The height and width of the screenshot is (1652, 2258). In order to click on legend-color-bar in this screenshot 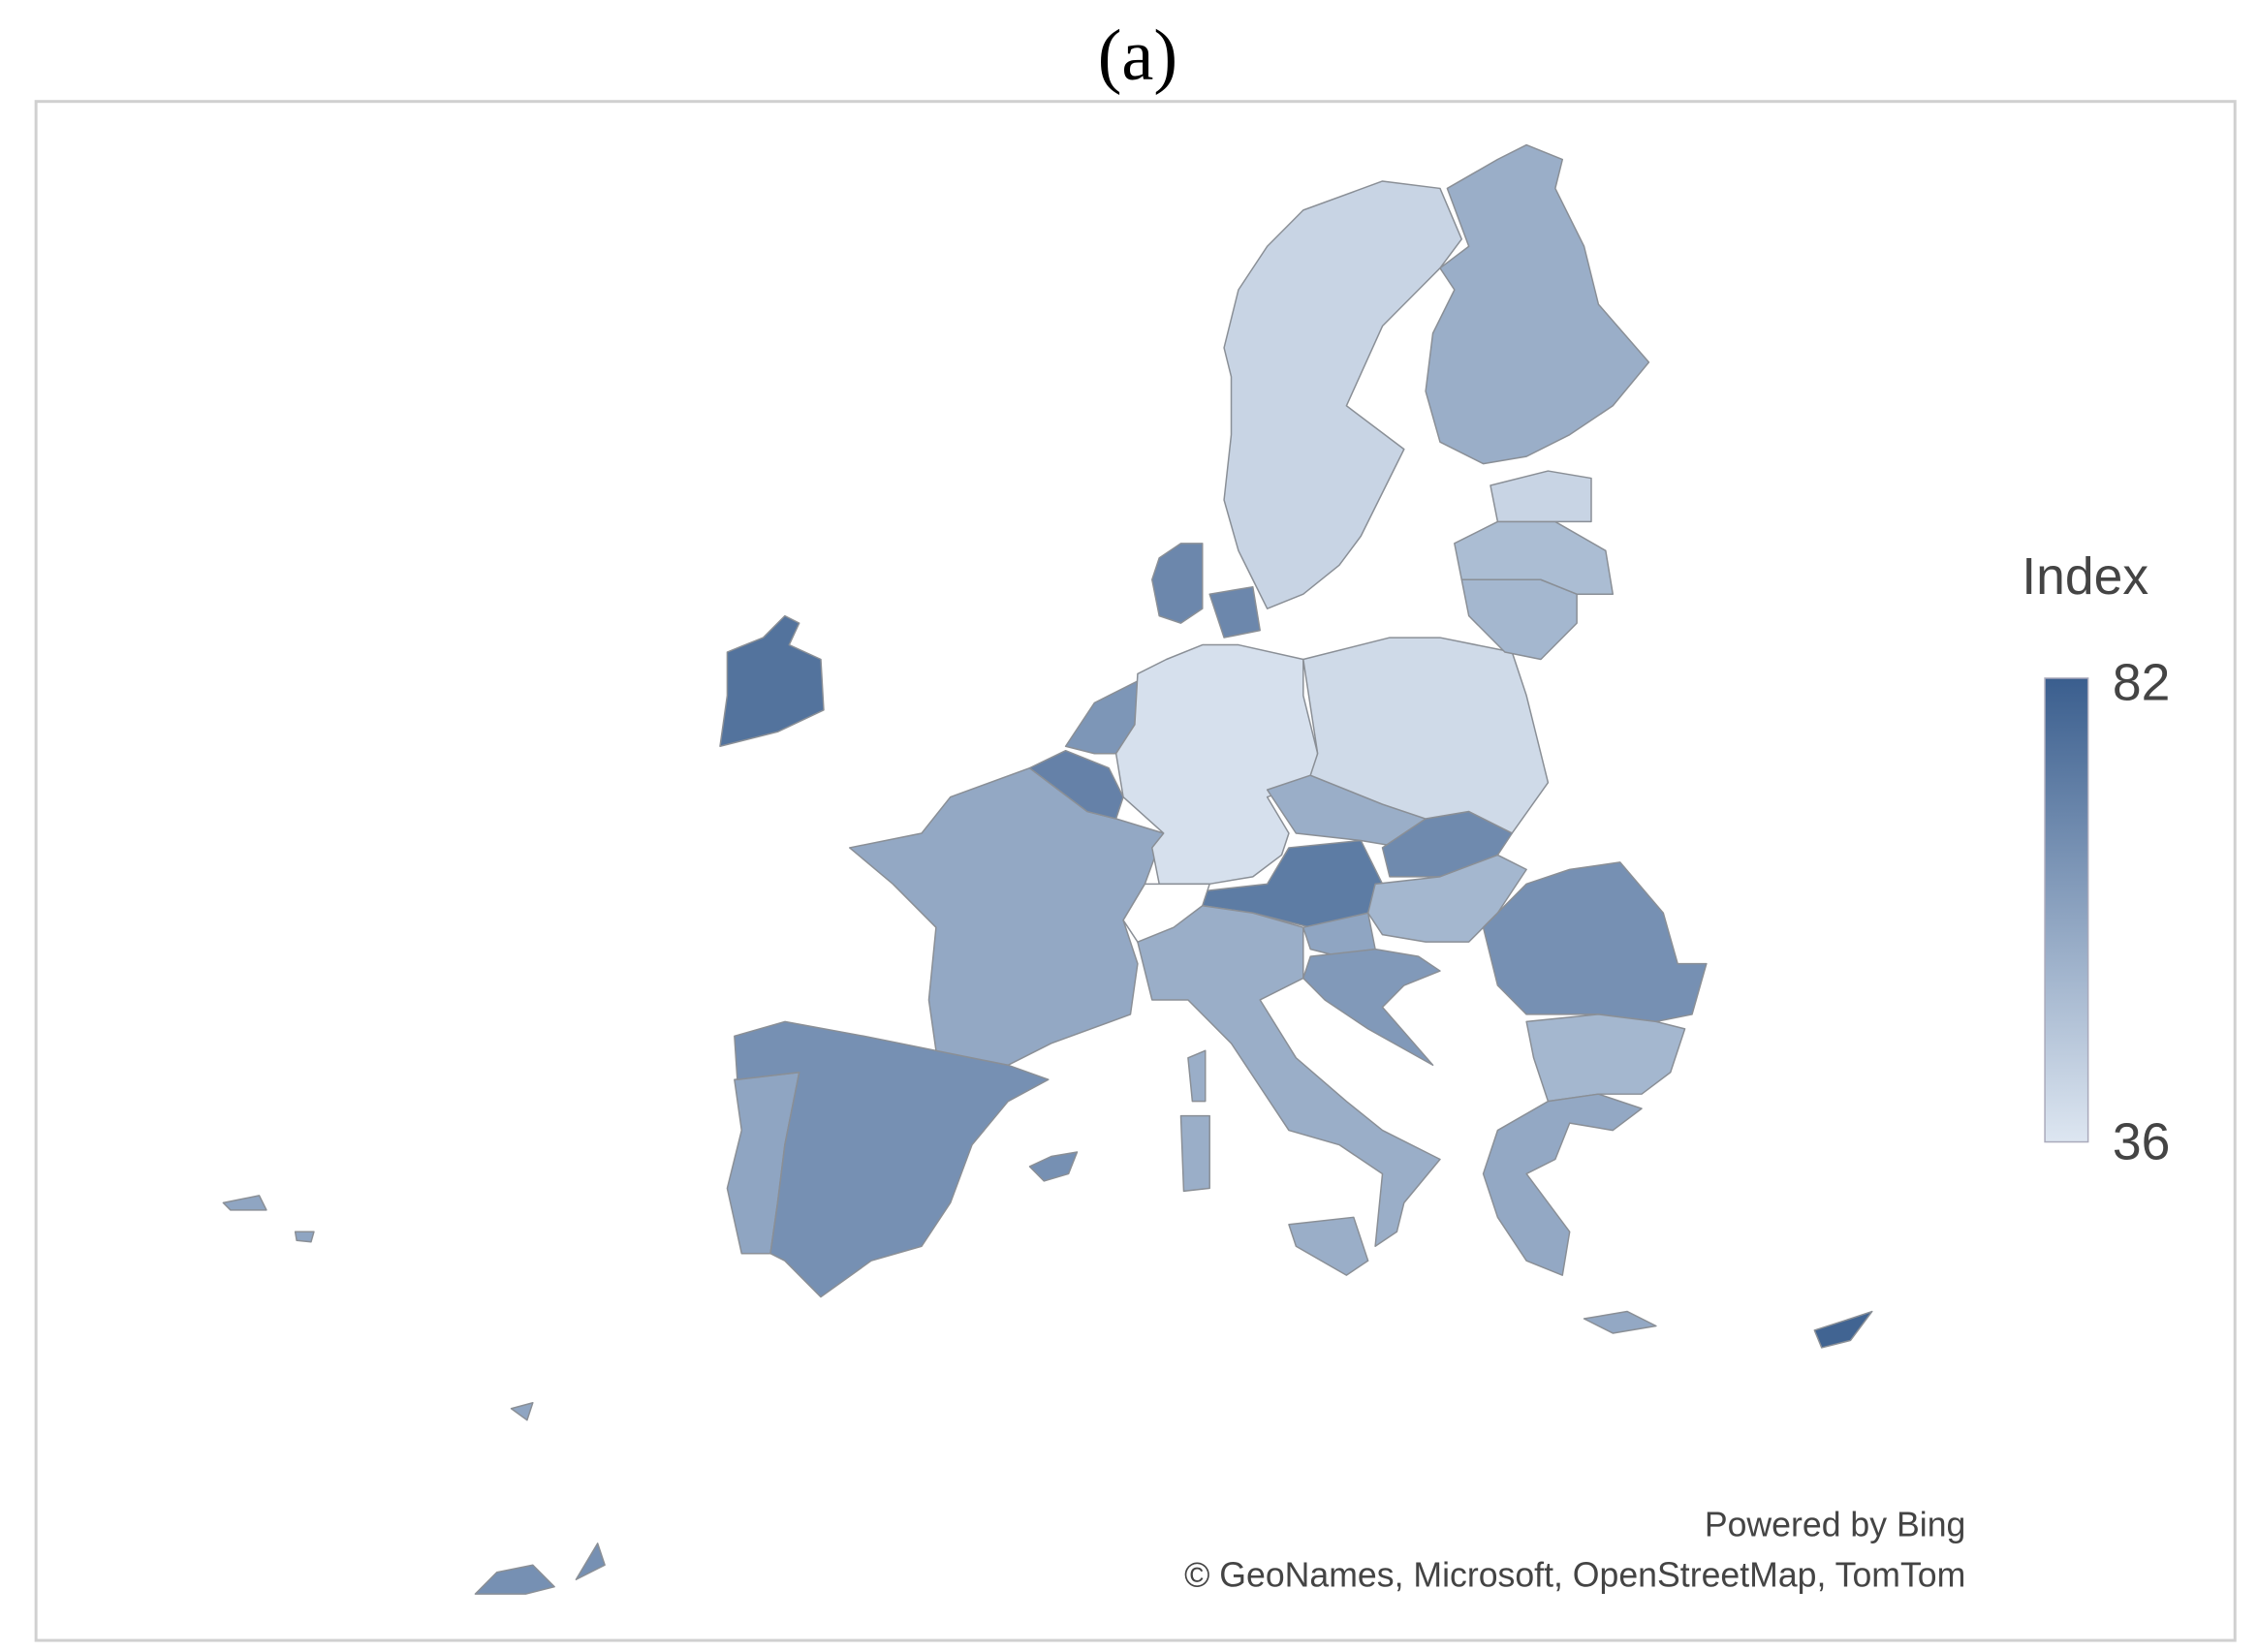, I will do `click(2066, 910)`.